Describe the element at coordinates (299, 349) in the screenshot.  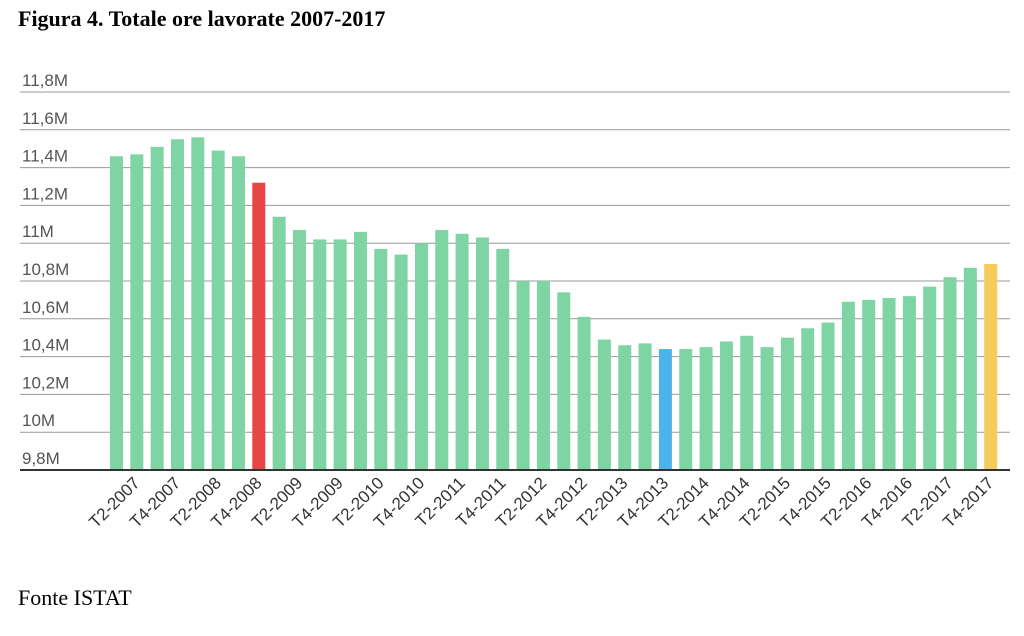
I see `bar-T2-2009` at that location.